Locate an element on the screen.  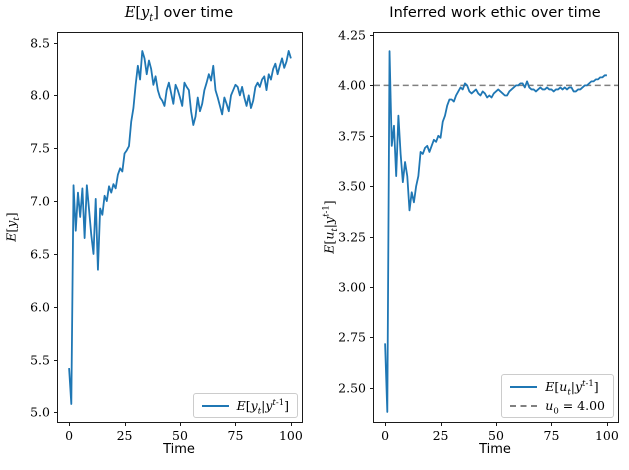
y-tick-label: 4.25 is located at coordinates (352, 35).